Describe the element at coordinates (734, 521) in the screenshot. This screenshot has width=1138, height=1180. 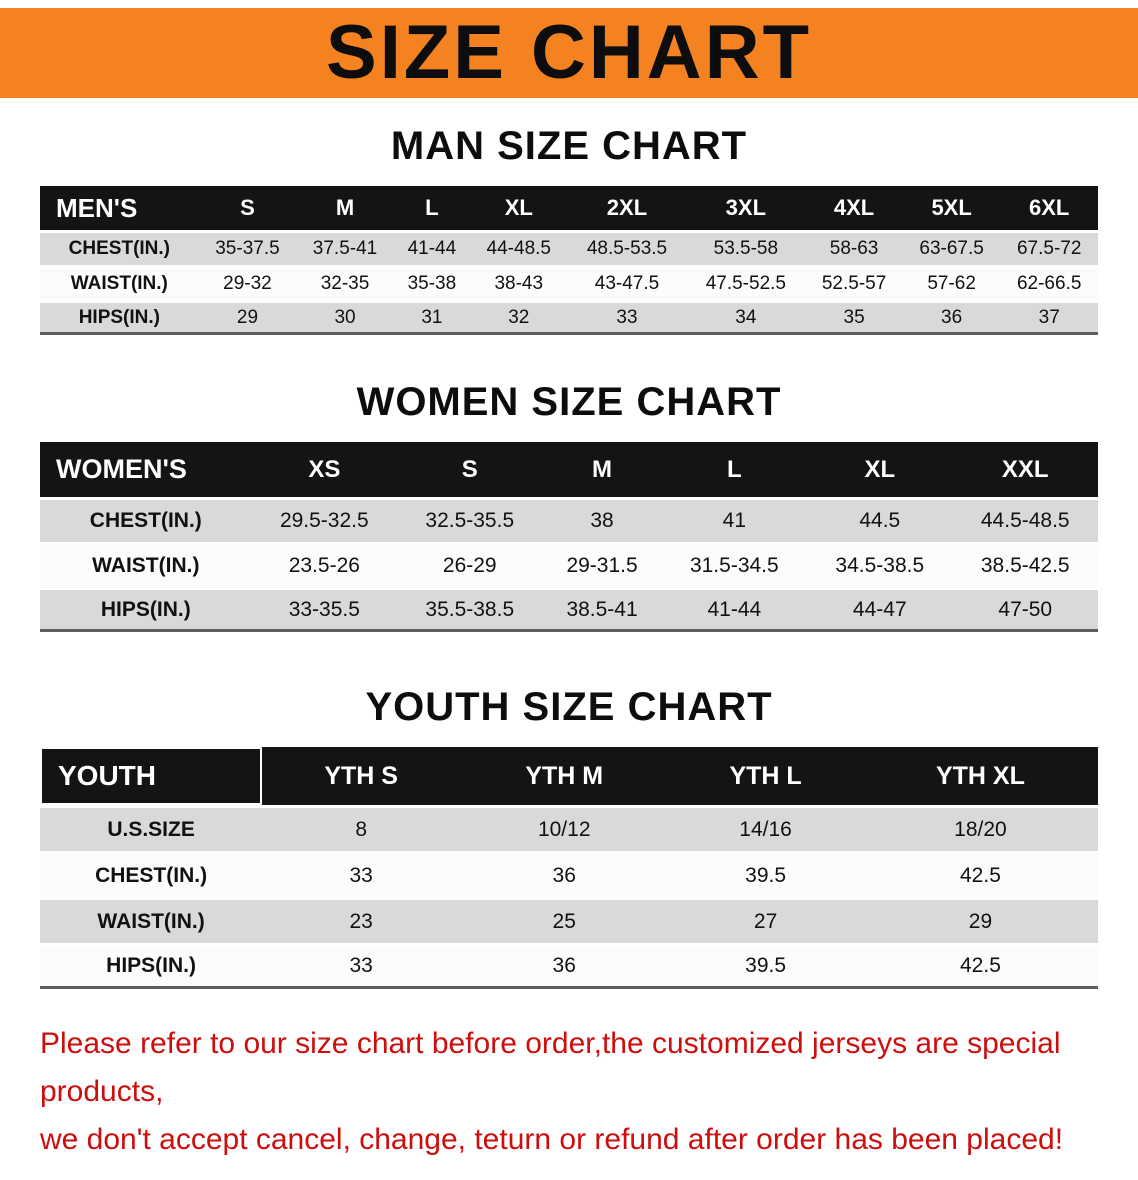
I see `size-value-cell: 41` at that location.